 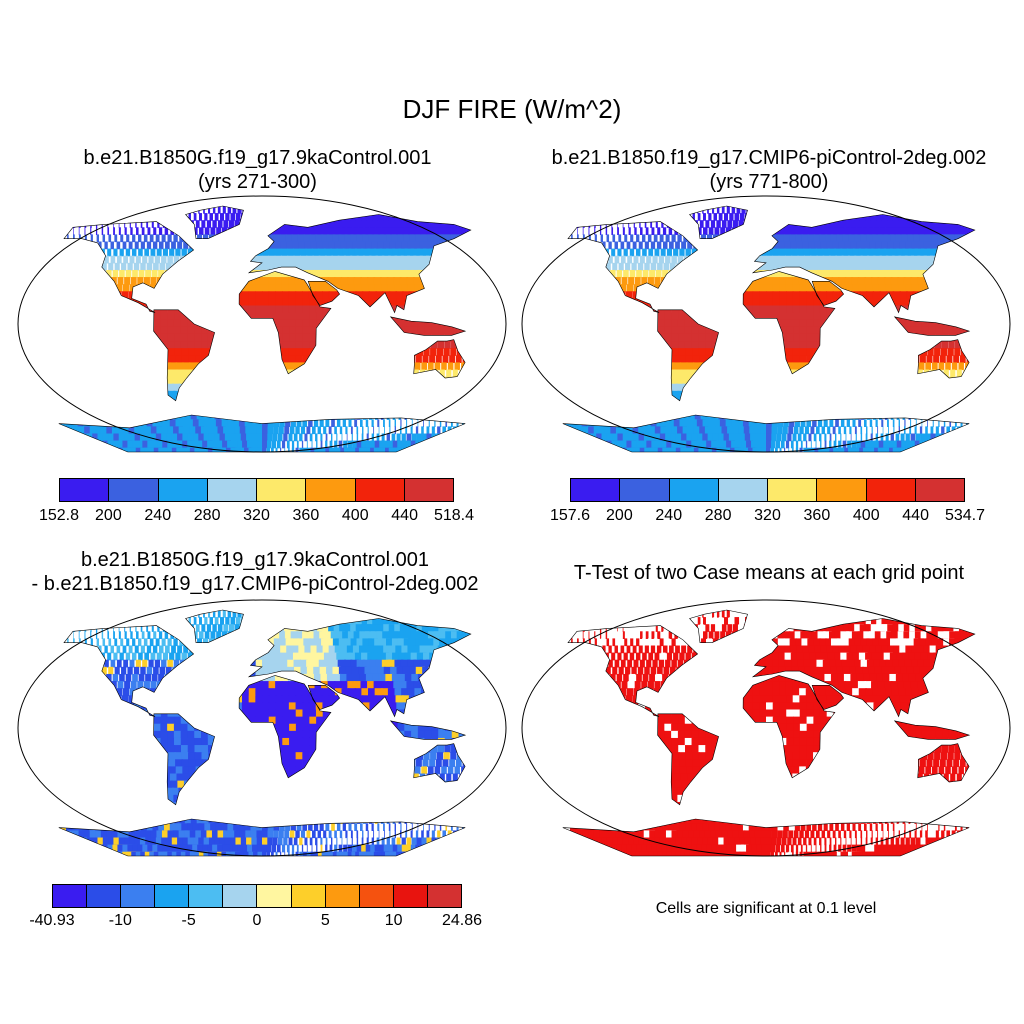 What do you see at coordinates (325, 920) in the screenshot?
I see `colorbar-difference-tick-label: 5` at bounding box center [325, 920].